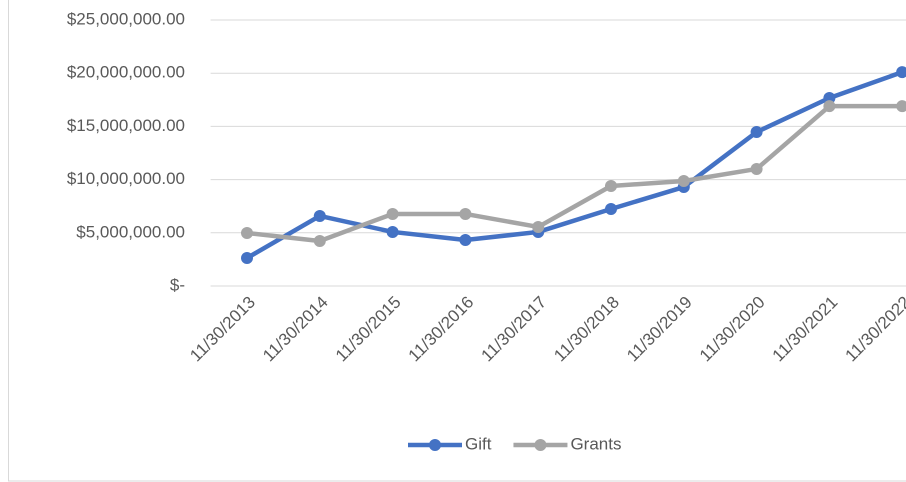 Image resolution: width=906 pixels, height=482 pixels. What do you see at coordinates (513, 329) in the screenshot?
I see `x-tick-label: 11/30/2017` at bounding box center [513, 329].